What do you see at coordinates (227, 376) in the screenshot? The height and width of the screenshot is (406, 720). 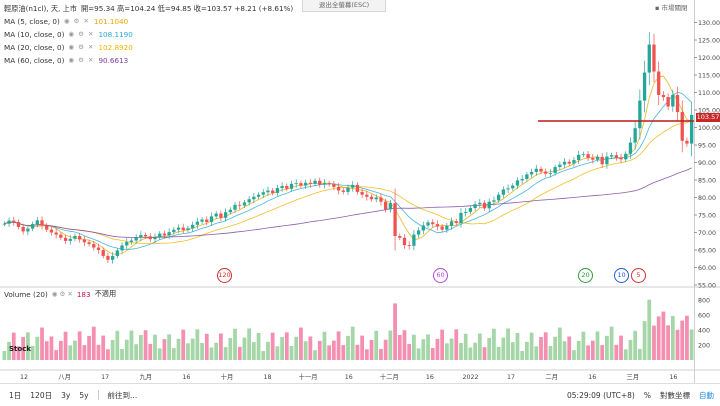 I see `time-tick-label: 十月` at bounding box center [227, 376].